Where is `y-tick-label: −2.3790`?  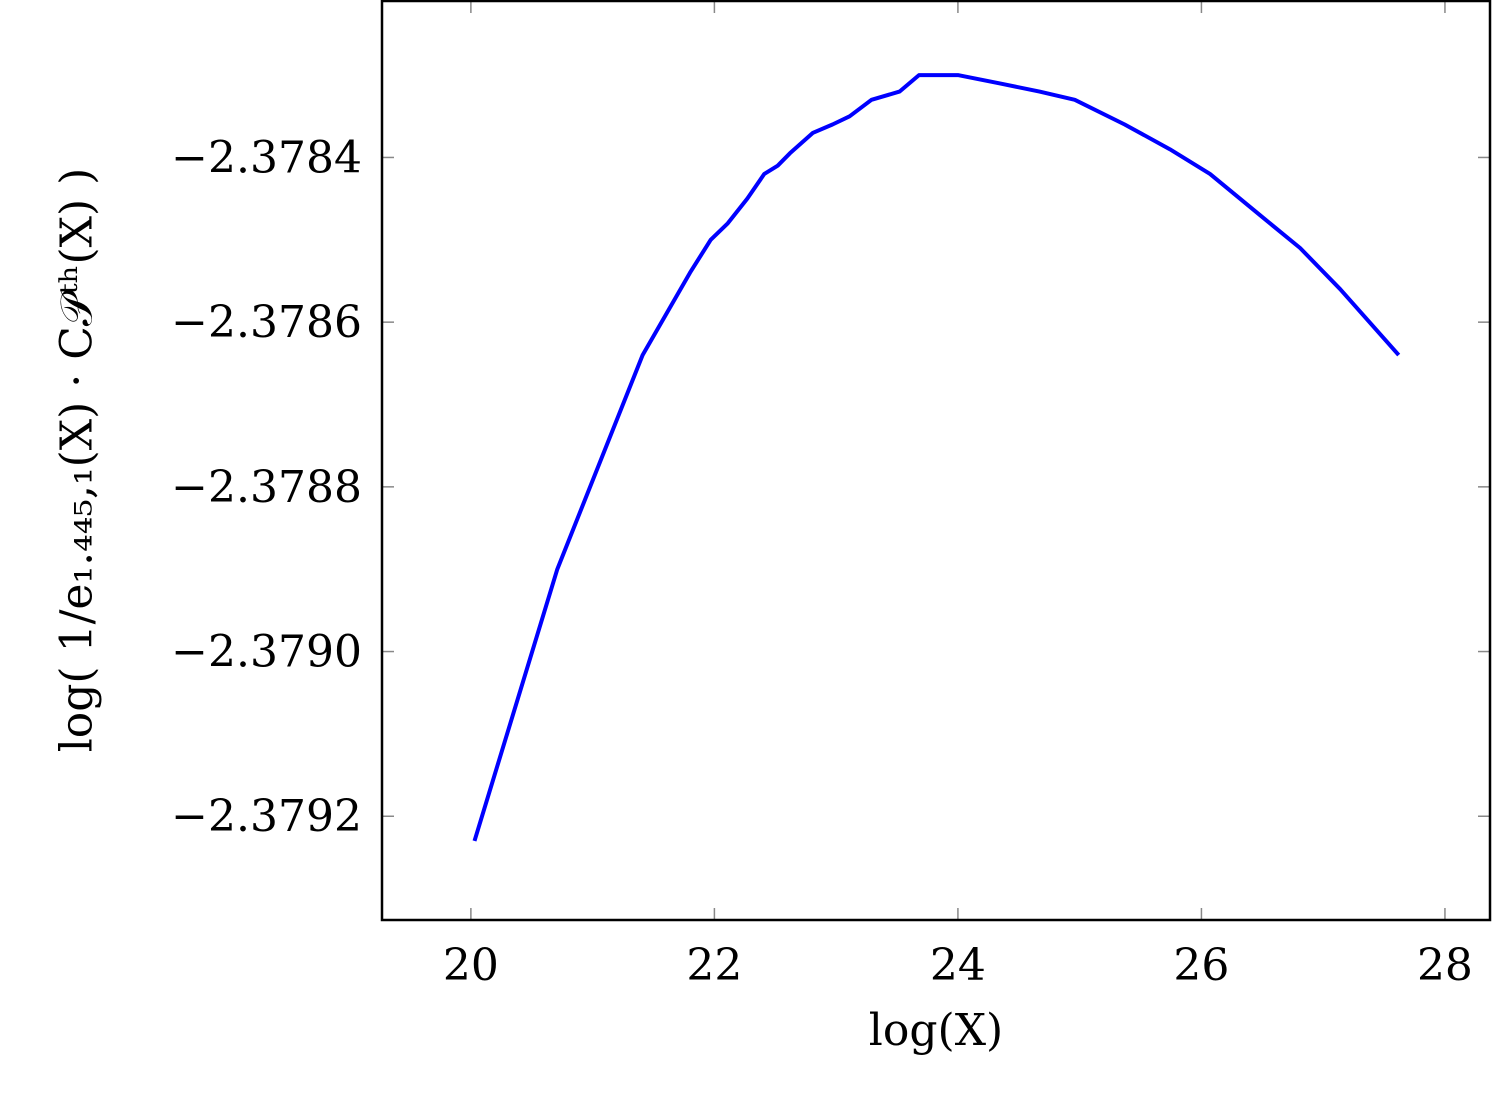 y-tick-label: −2.3790 is located at coordinates (266, 652).